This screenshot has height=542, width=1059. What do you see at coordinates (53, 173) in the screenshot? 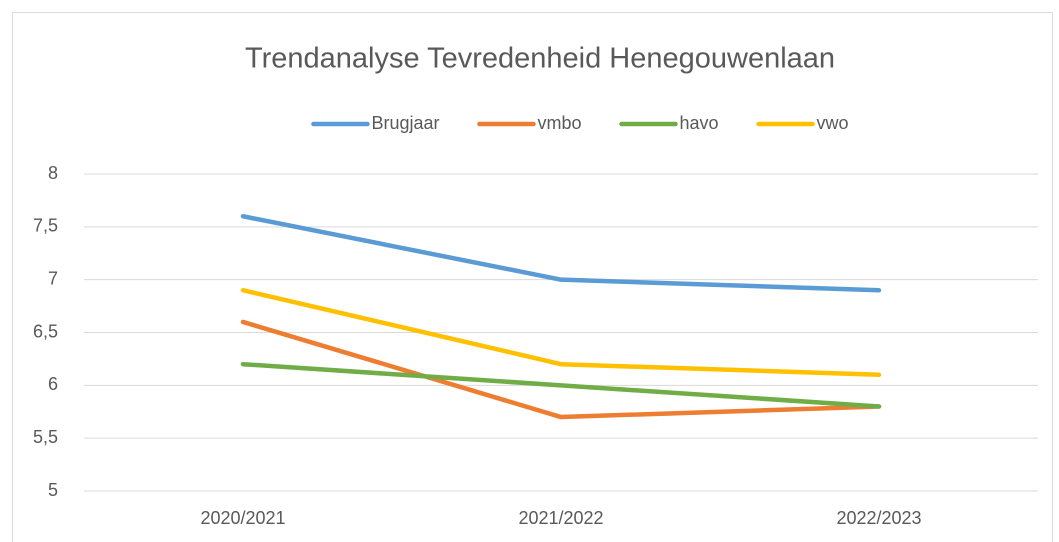
I see `y-tick-label: 8` at bounding box center [53, 173].